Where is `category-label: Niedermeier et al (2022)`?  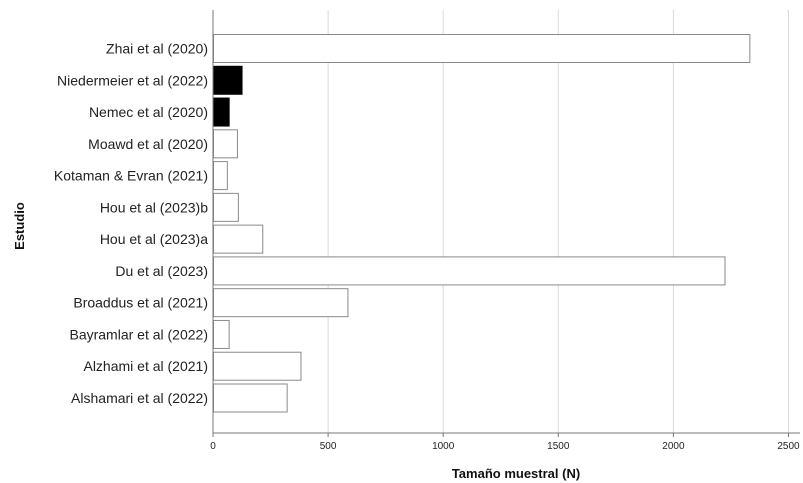 category-label: Niedermeier et al (2022) is located at coordinates (132, 80).